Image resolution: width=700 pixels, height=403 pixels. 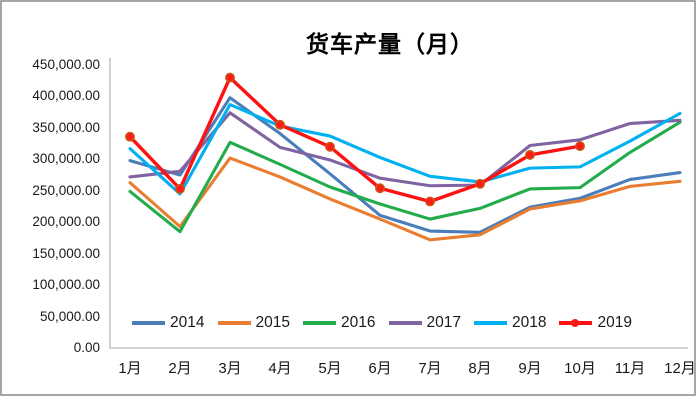 I want to click on y-tick-label: 100,000.00, so click(x=66, y=285).